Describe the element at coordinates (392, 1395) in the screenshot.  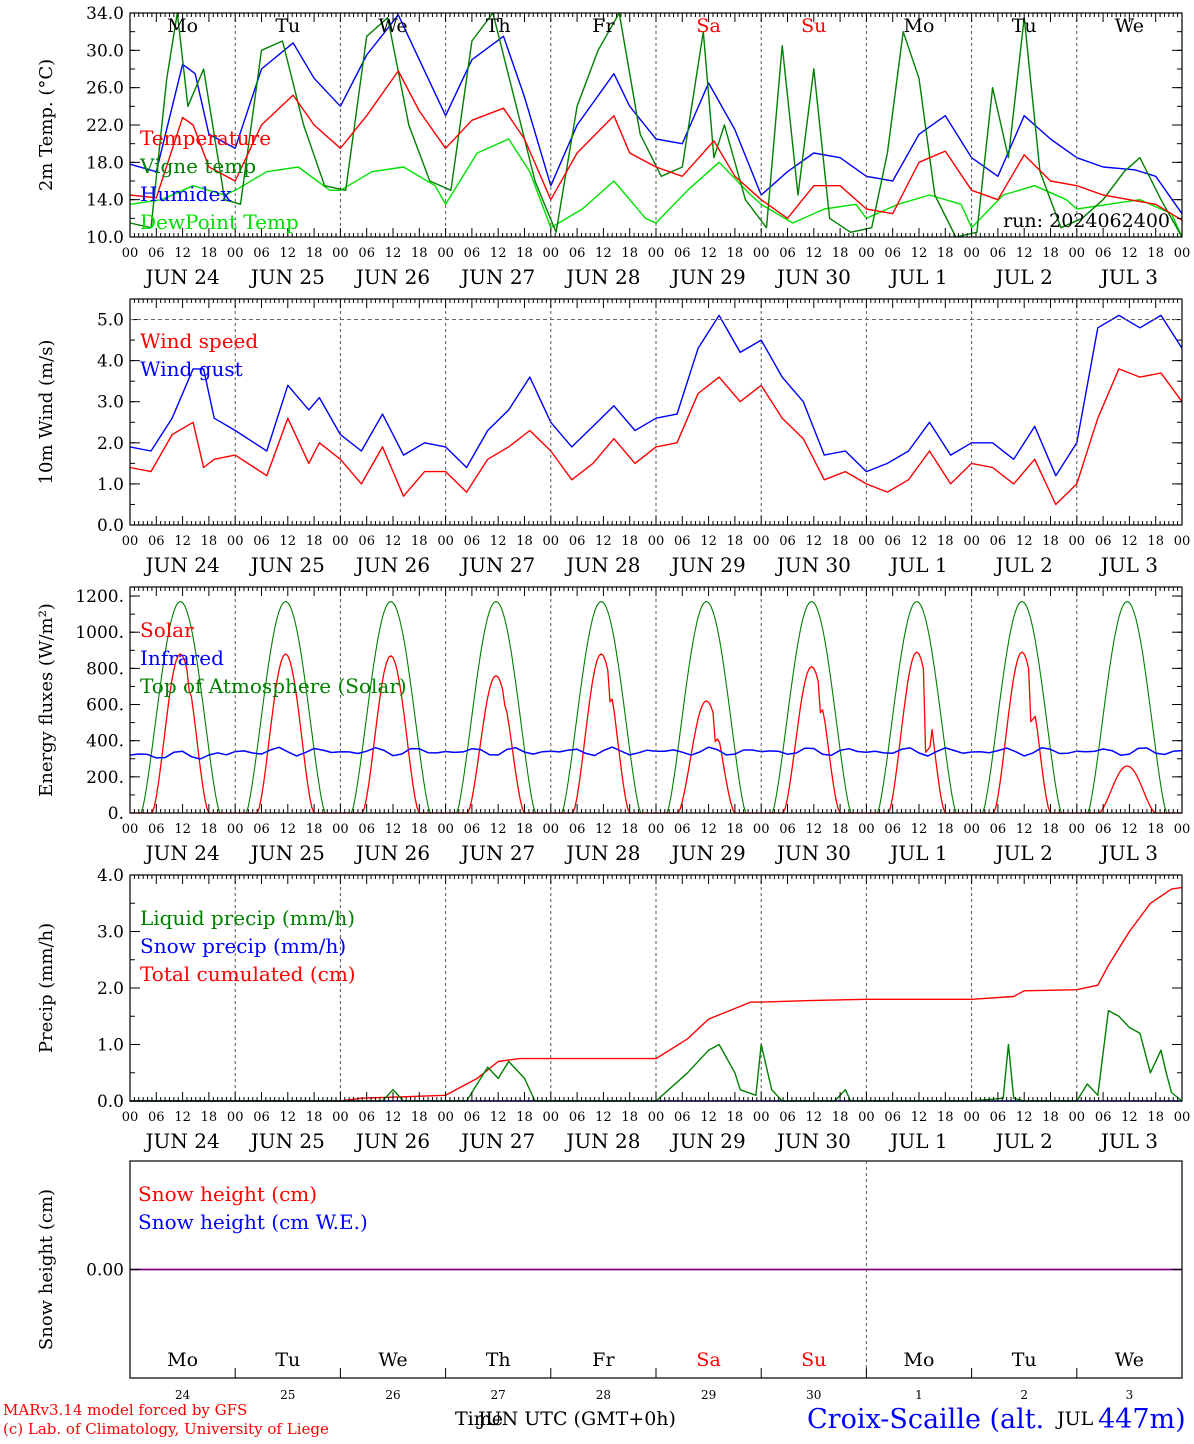
I see `day-number: 26` at that location.